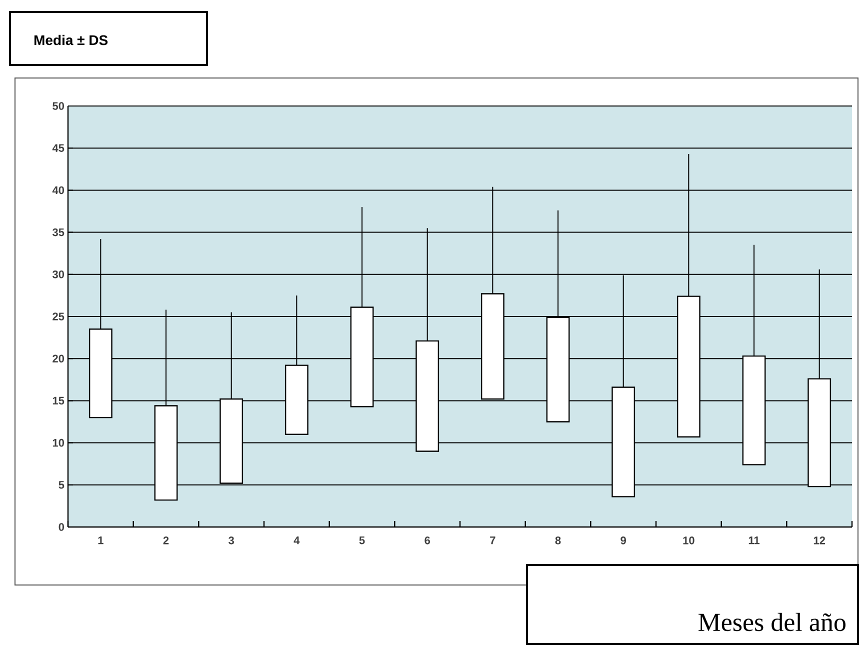 This screenshot has width=859, height=646. What do you see at coordinates (754, 540) in the screenshot?
I see `x-tick-label: 11` at bounding box center [754, 540].